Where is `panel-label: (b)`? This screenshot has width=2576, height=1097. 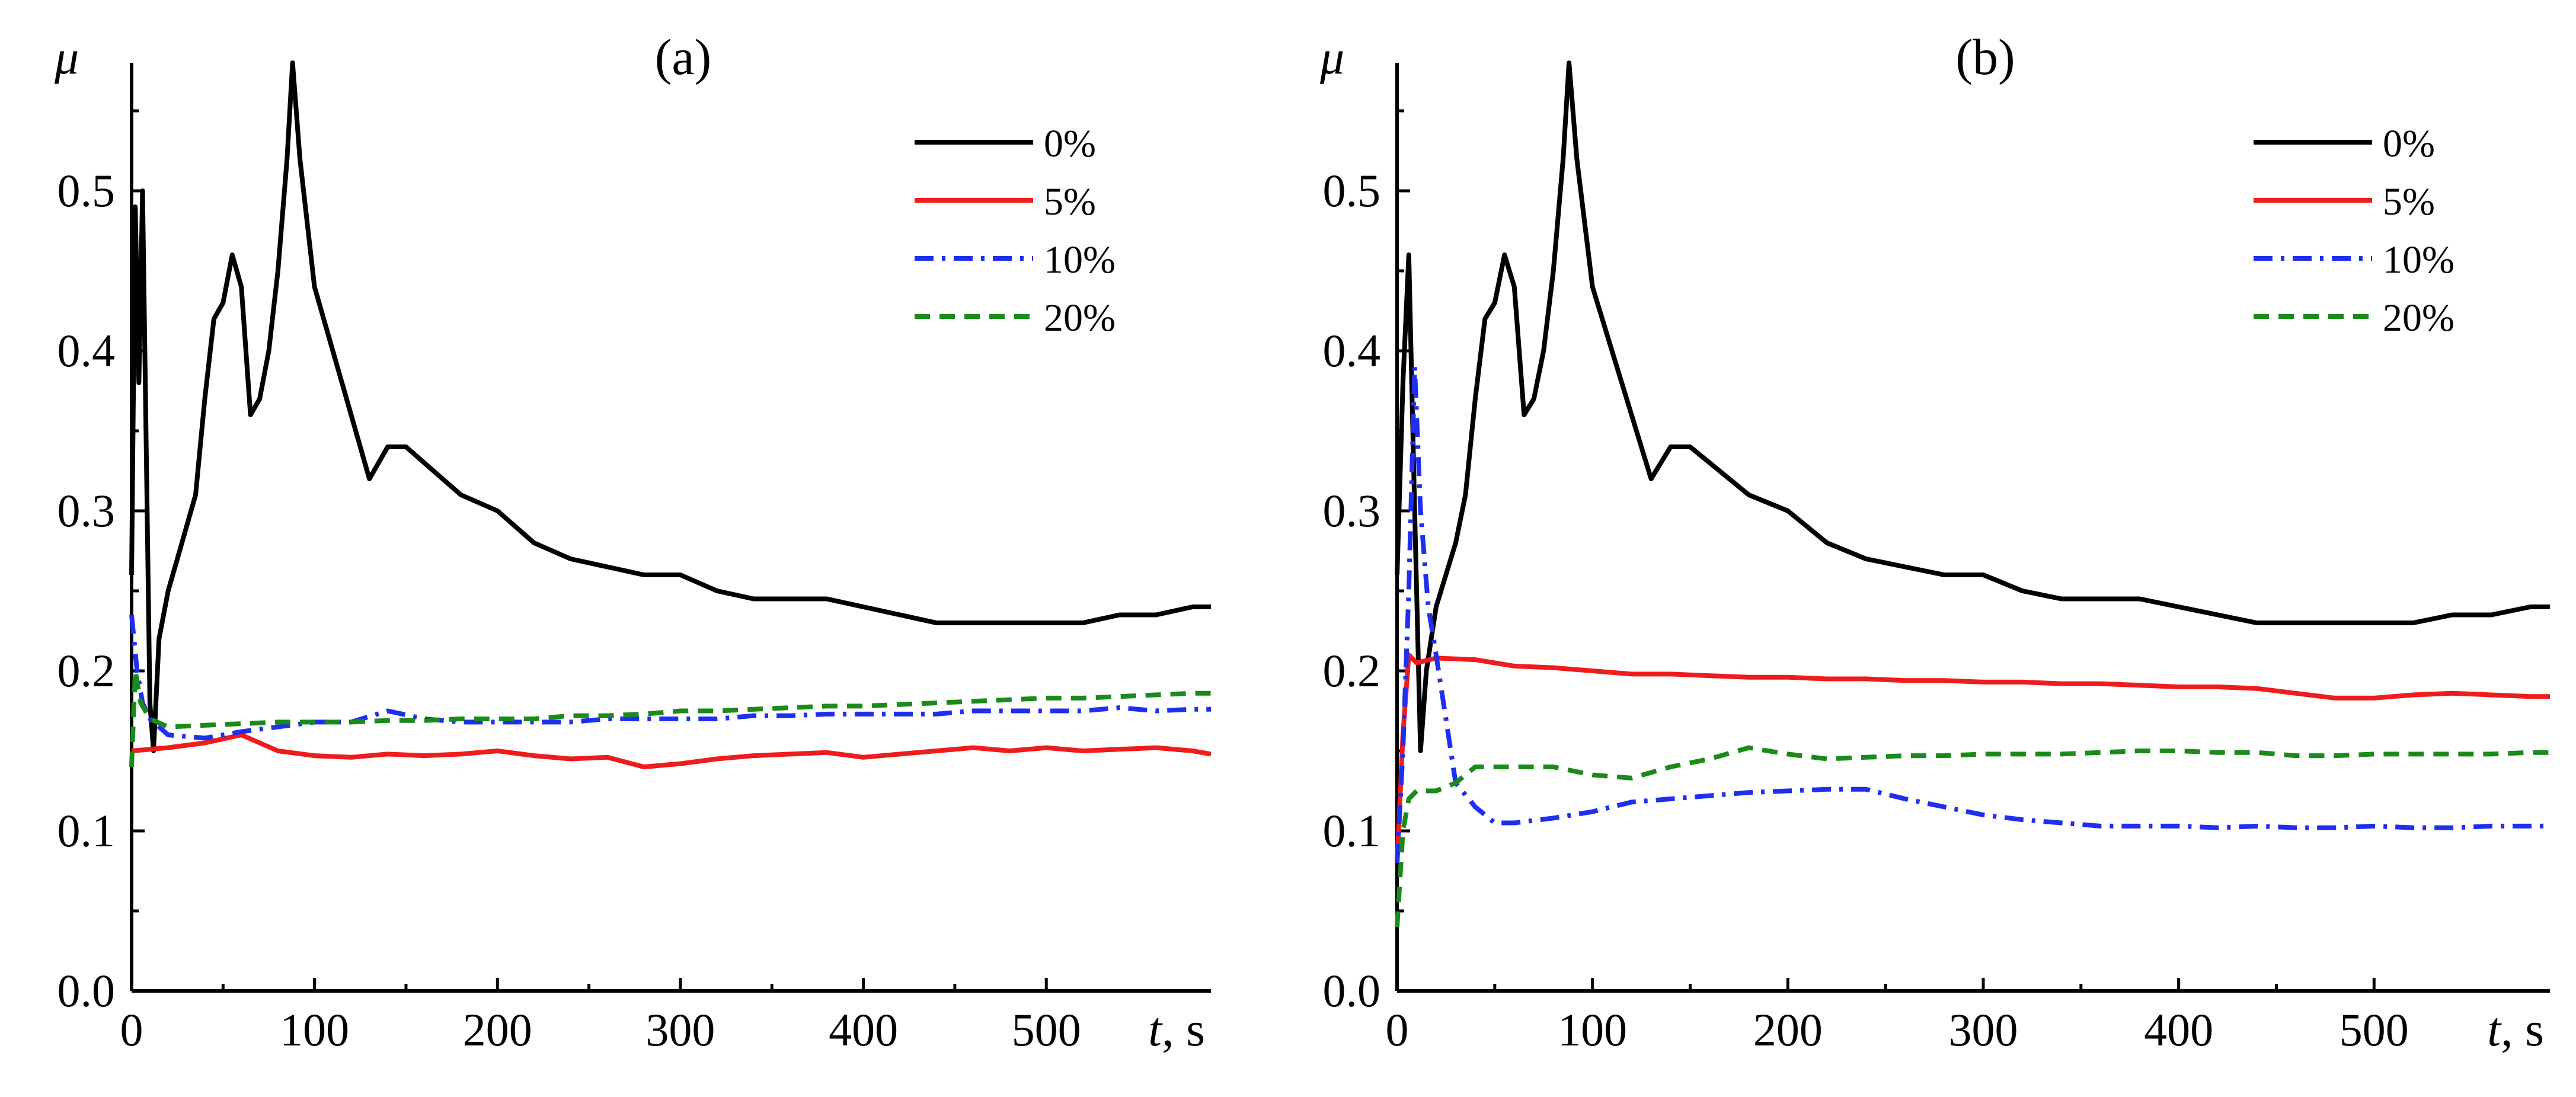
panel-label: (b) is located at coordinates (1985, 57).